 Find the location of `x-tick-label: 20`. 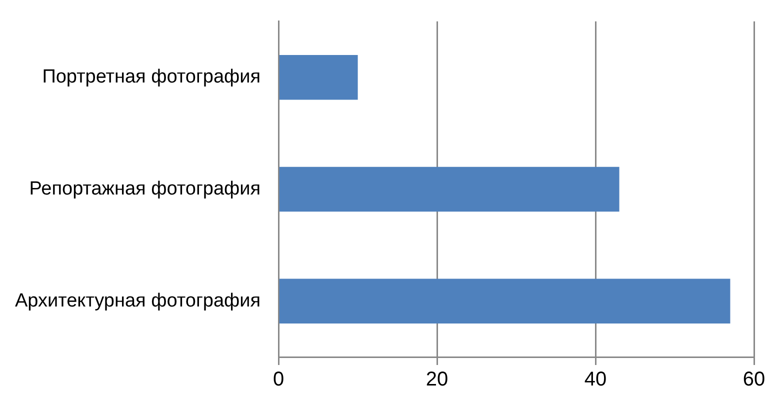

x-tick-label: 20 is located at coordinates (437, 379).